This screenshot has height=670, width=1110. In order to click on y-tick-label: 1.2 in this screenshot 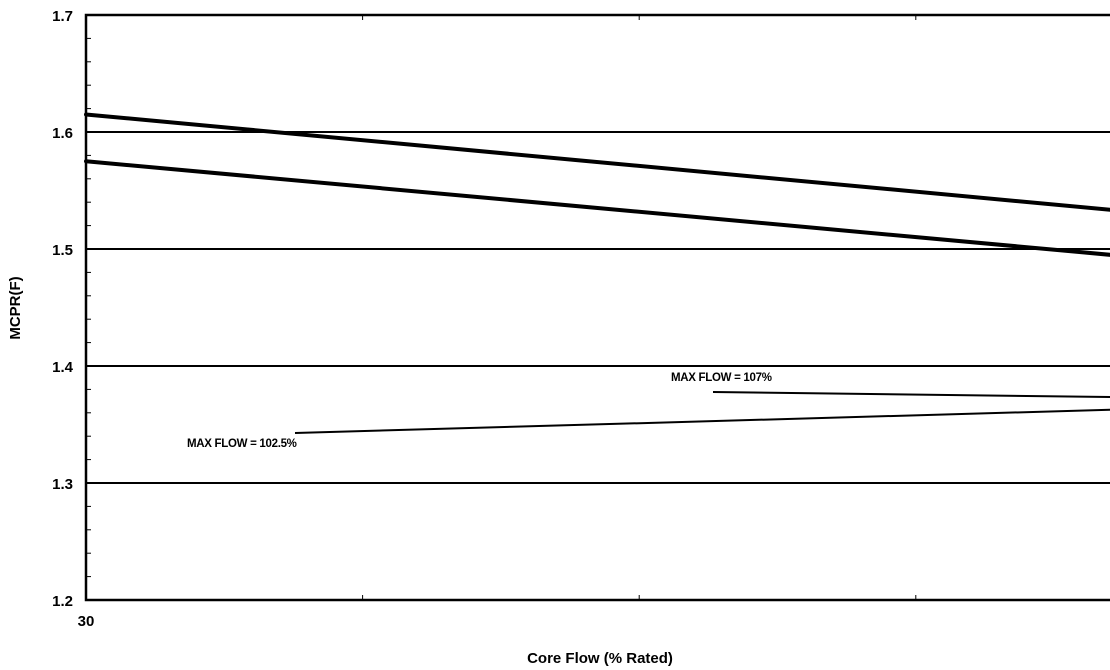, I will do `click(62, 601)`.